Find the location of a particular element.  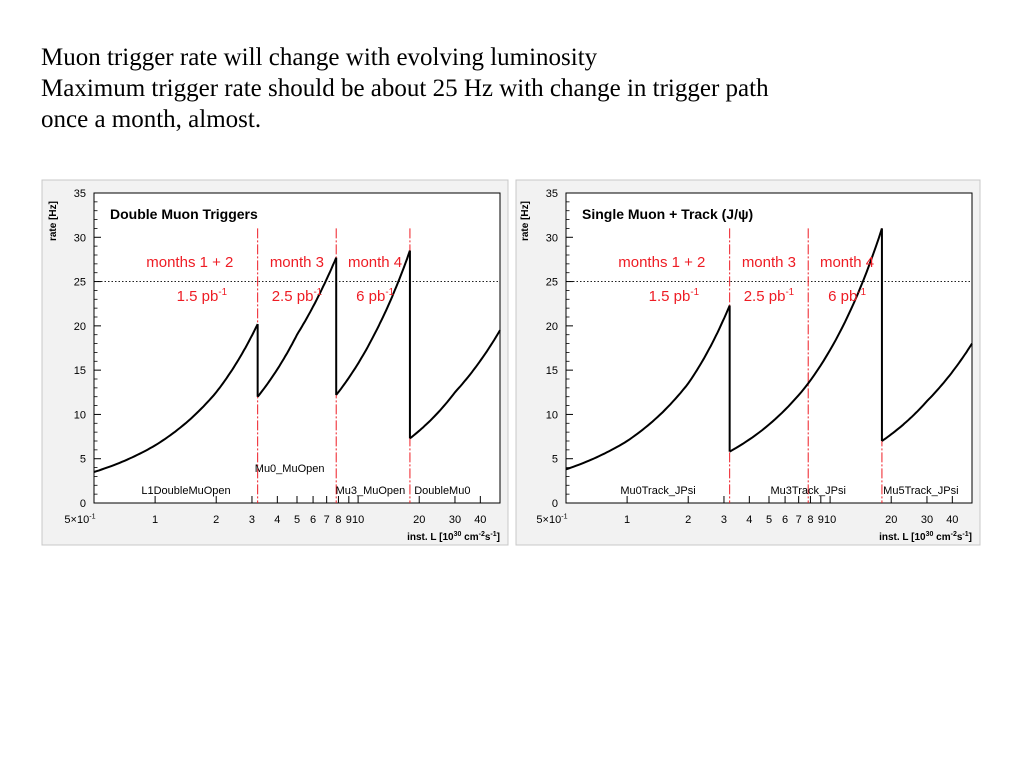

trigger-label: Mu5Track_JPsi is located at coordinates (920, 491).